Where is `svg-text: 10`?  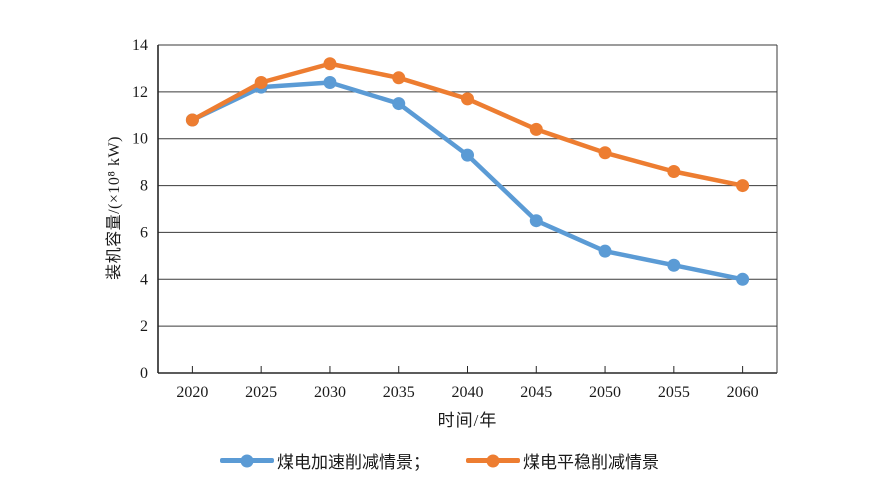 svg-text: 10 is located at coordinates (140, 139).